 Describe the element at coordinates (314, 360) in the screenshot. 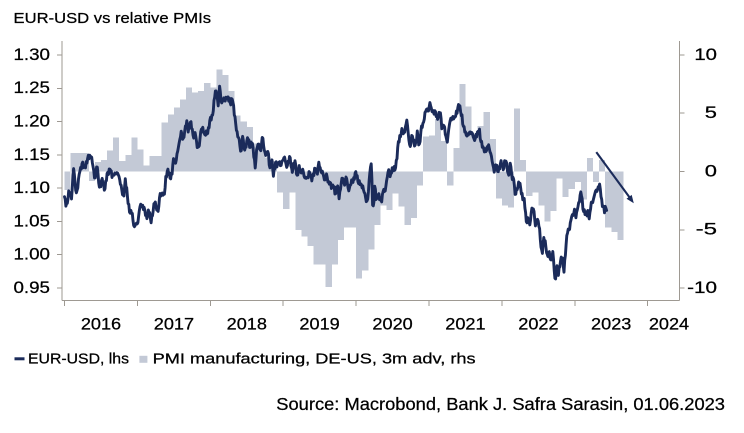

I see `svg-text:PMI manufacturing, DE-US, 3m a: PMI manufacturing, DE-US, 3m adv, rhs` at that location.